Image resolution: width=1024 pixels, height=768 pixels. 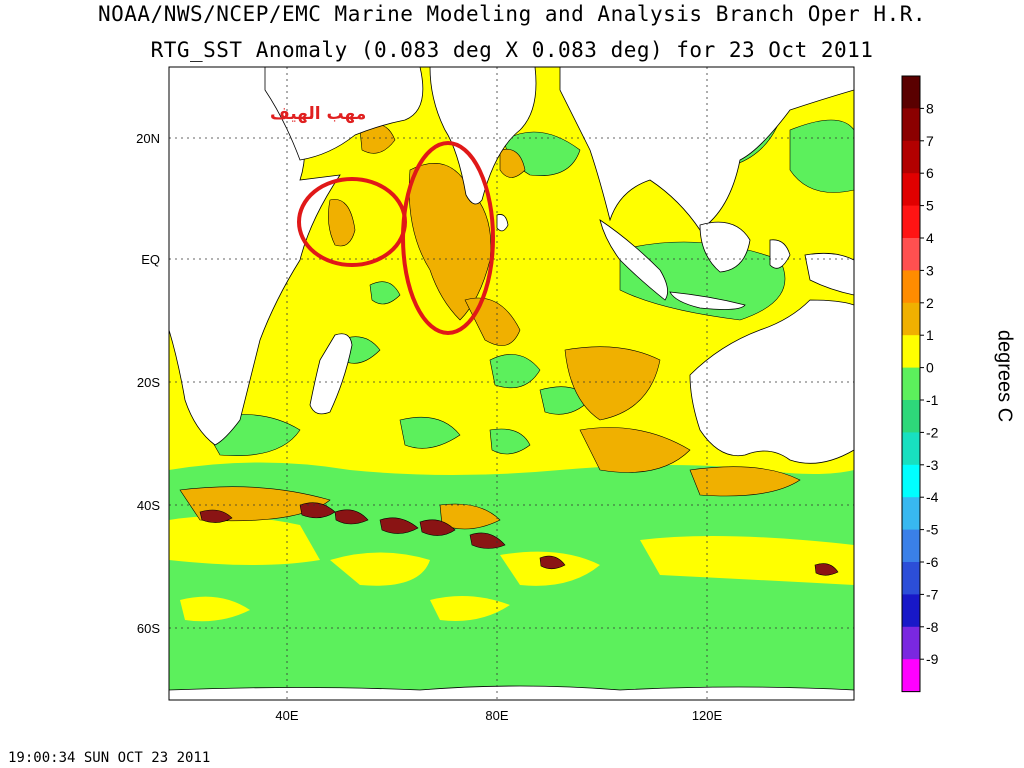 I want to click on colorbar-label: 3, so click(x=930, y=270).